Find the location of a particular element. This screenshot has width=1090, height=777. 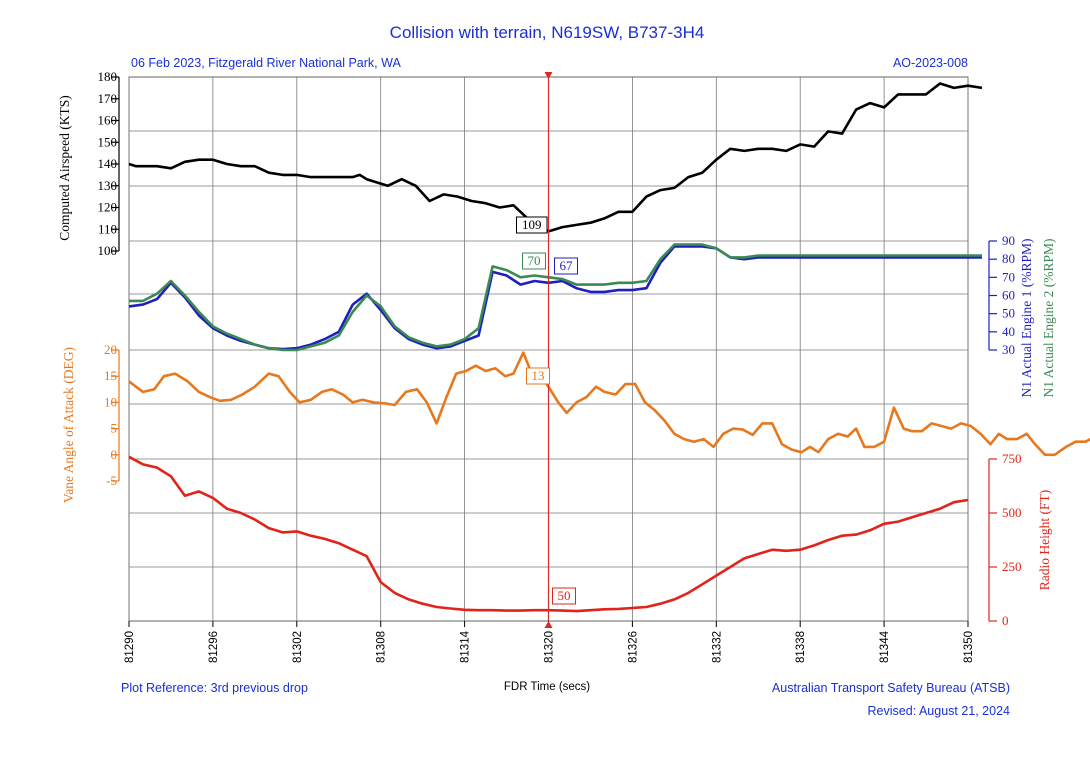

x-tick-label: 81290 is located at coordinates (130, 647).